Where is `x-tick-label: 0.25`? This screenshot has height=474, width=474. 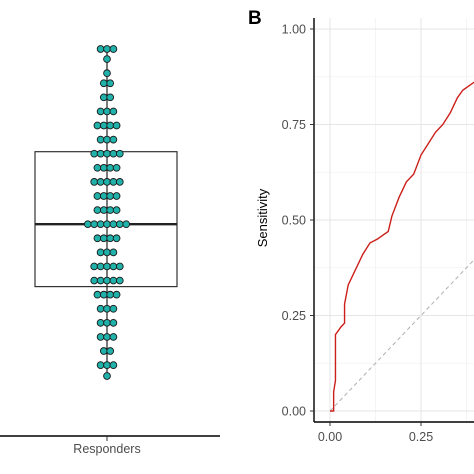 x-tick-label: 0.25 is located at coordinates (421, 437).